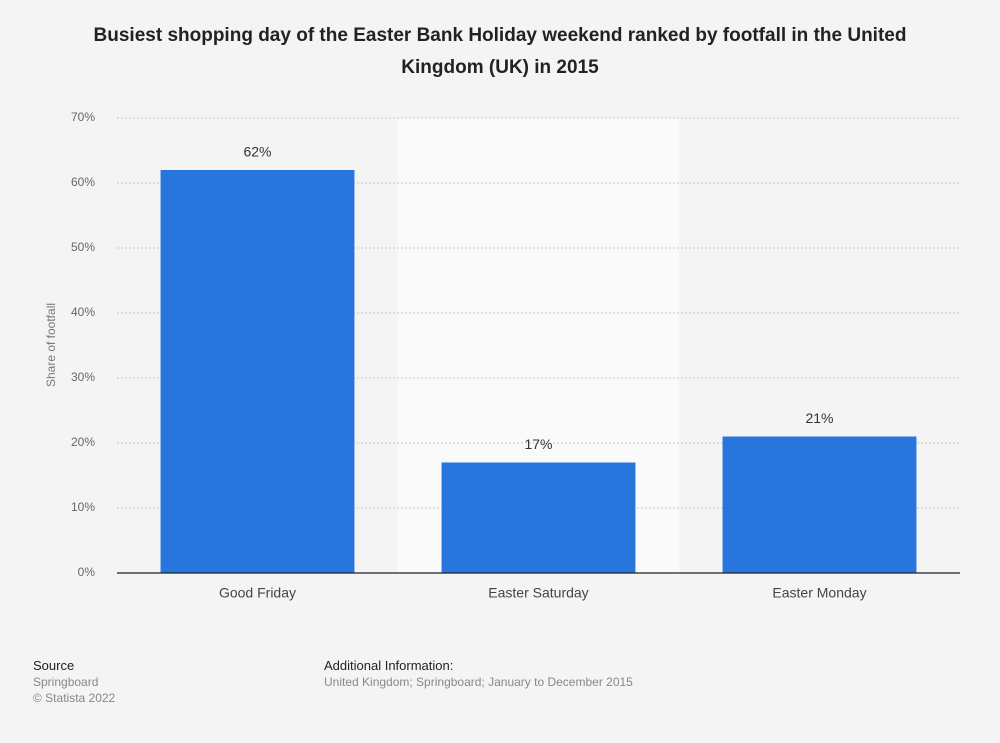  What do you see at coordinates (538, 444) in the screenshot?
I see `value-label: 17%` at bounding box center [538, 444].